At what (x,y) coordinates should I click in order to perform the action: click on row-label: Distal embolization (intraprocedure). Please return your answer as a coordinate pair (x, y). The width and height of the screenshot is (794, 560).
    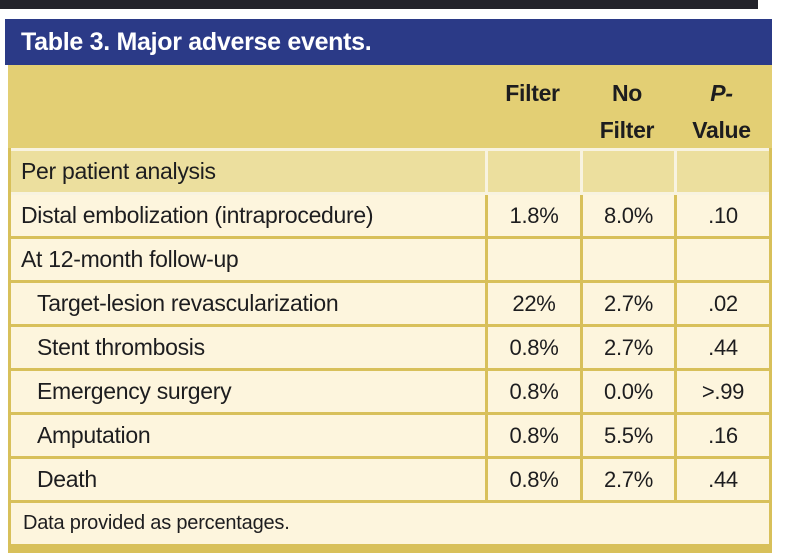
    Looking at the image, I should click on (197, 215).